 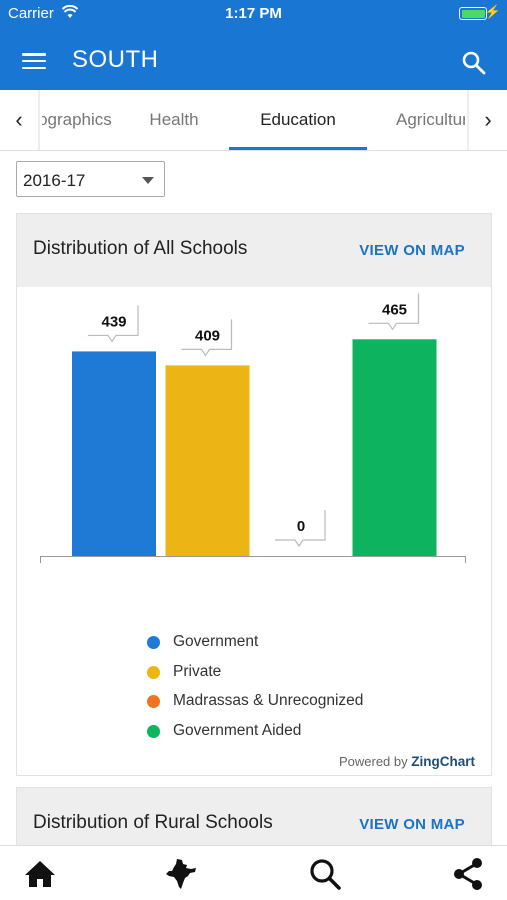 I want to click on data-label-1: 409, so click(x=207, y=335).